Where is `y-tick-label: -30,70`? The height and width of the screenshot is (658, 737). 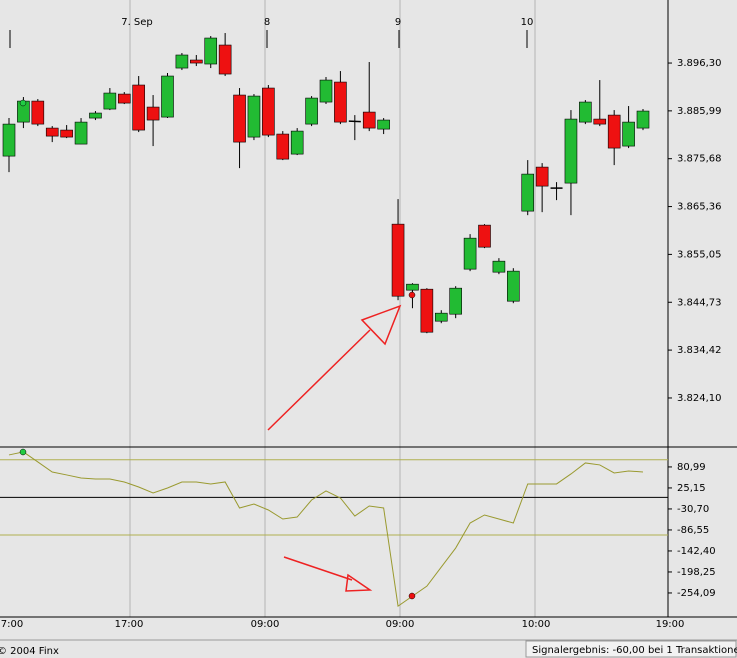 y-tick-label: -30,70 is located at coordinates (693, 509).